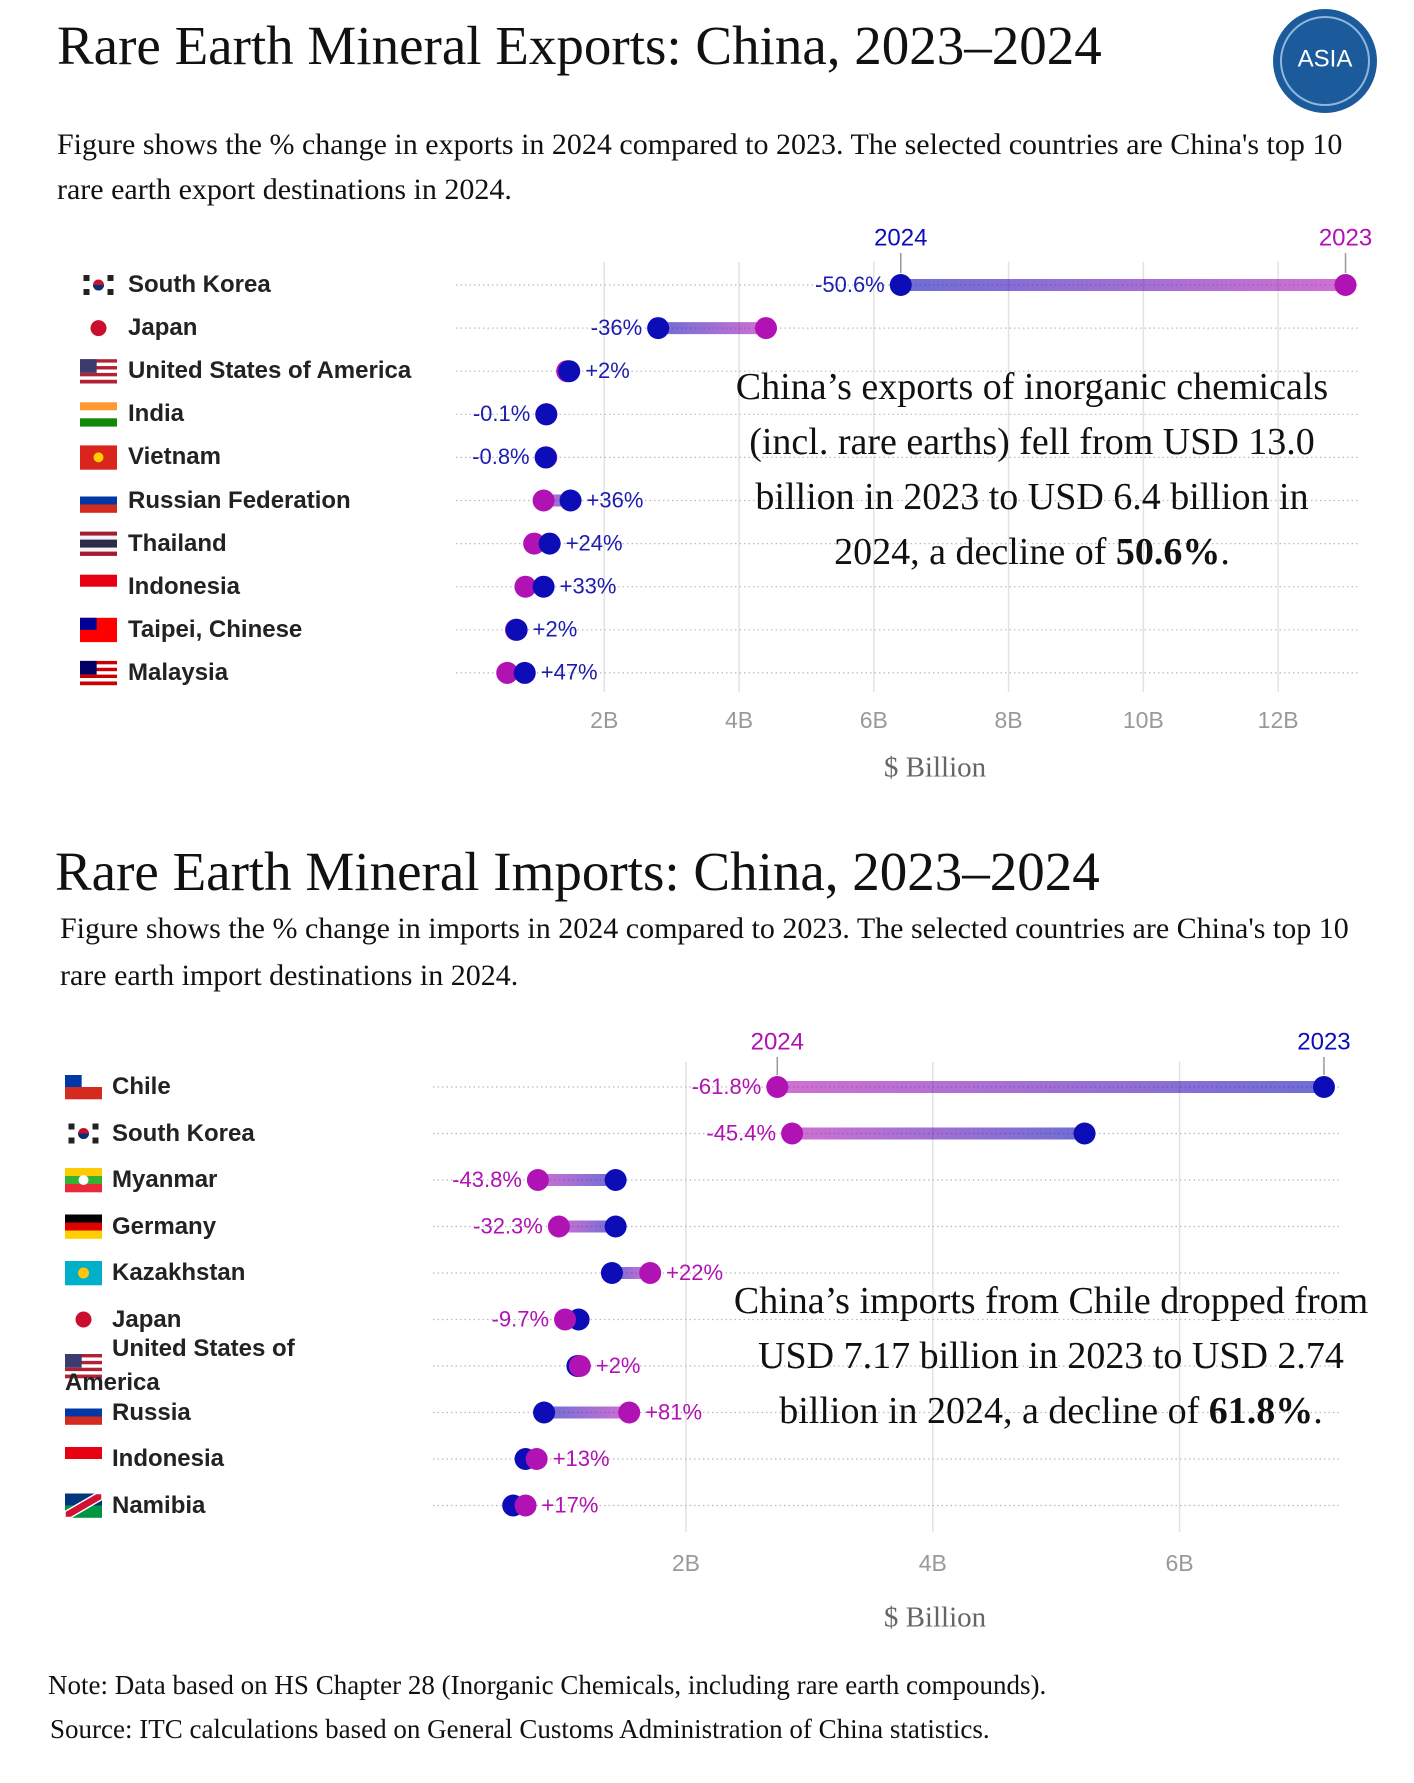 This screenshot has height=1783, width=1414. I want to click on logo-ring, so click(1325, 61).